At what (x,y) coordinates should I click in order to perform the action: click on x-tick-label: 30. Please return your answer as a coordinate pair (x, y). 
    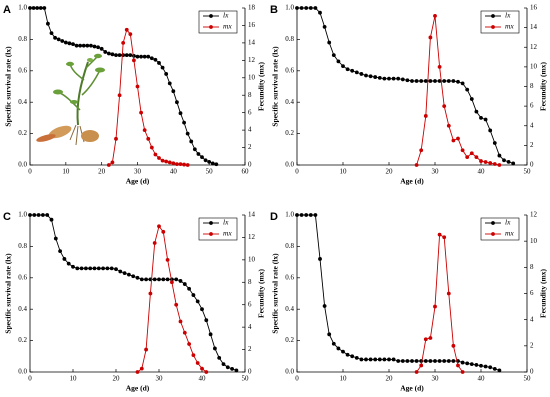
    Looking at the image, I should click on (436, 172).